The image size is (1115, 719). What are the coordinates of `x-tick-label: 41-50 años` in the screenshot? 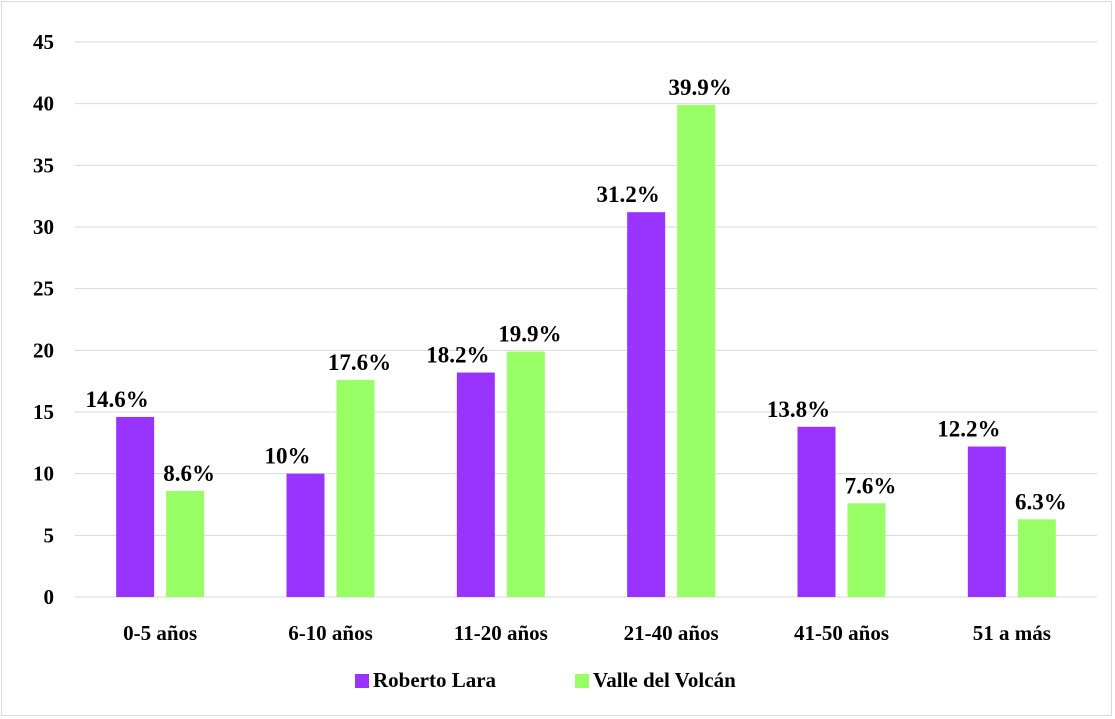 It's located at (841, 633).